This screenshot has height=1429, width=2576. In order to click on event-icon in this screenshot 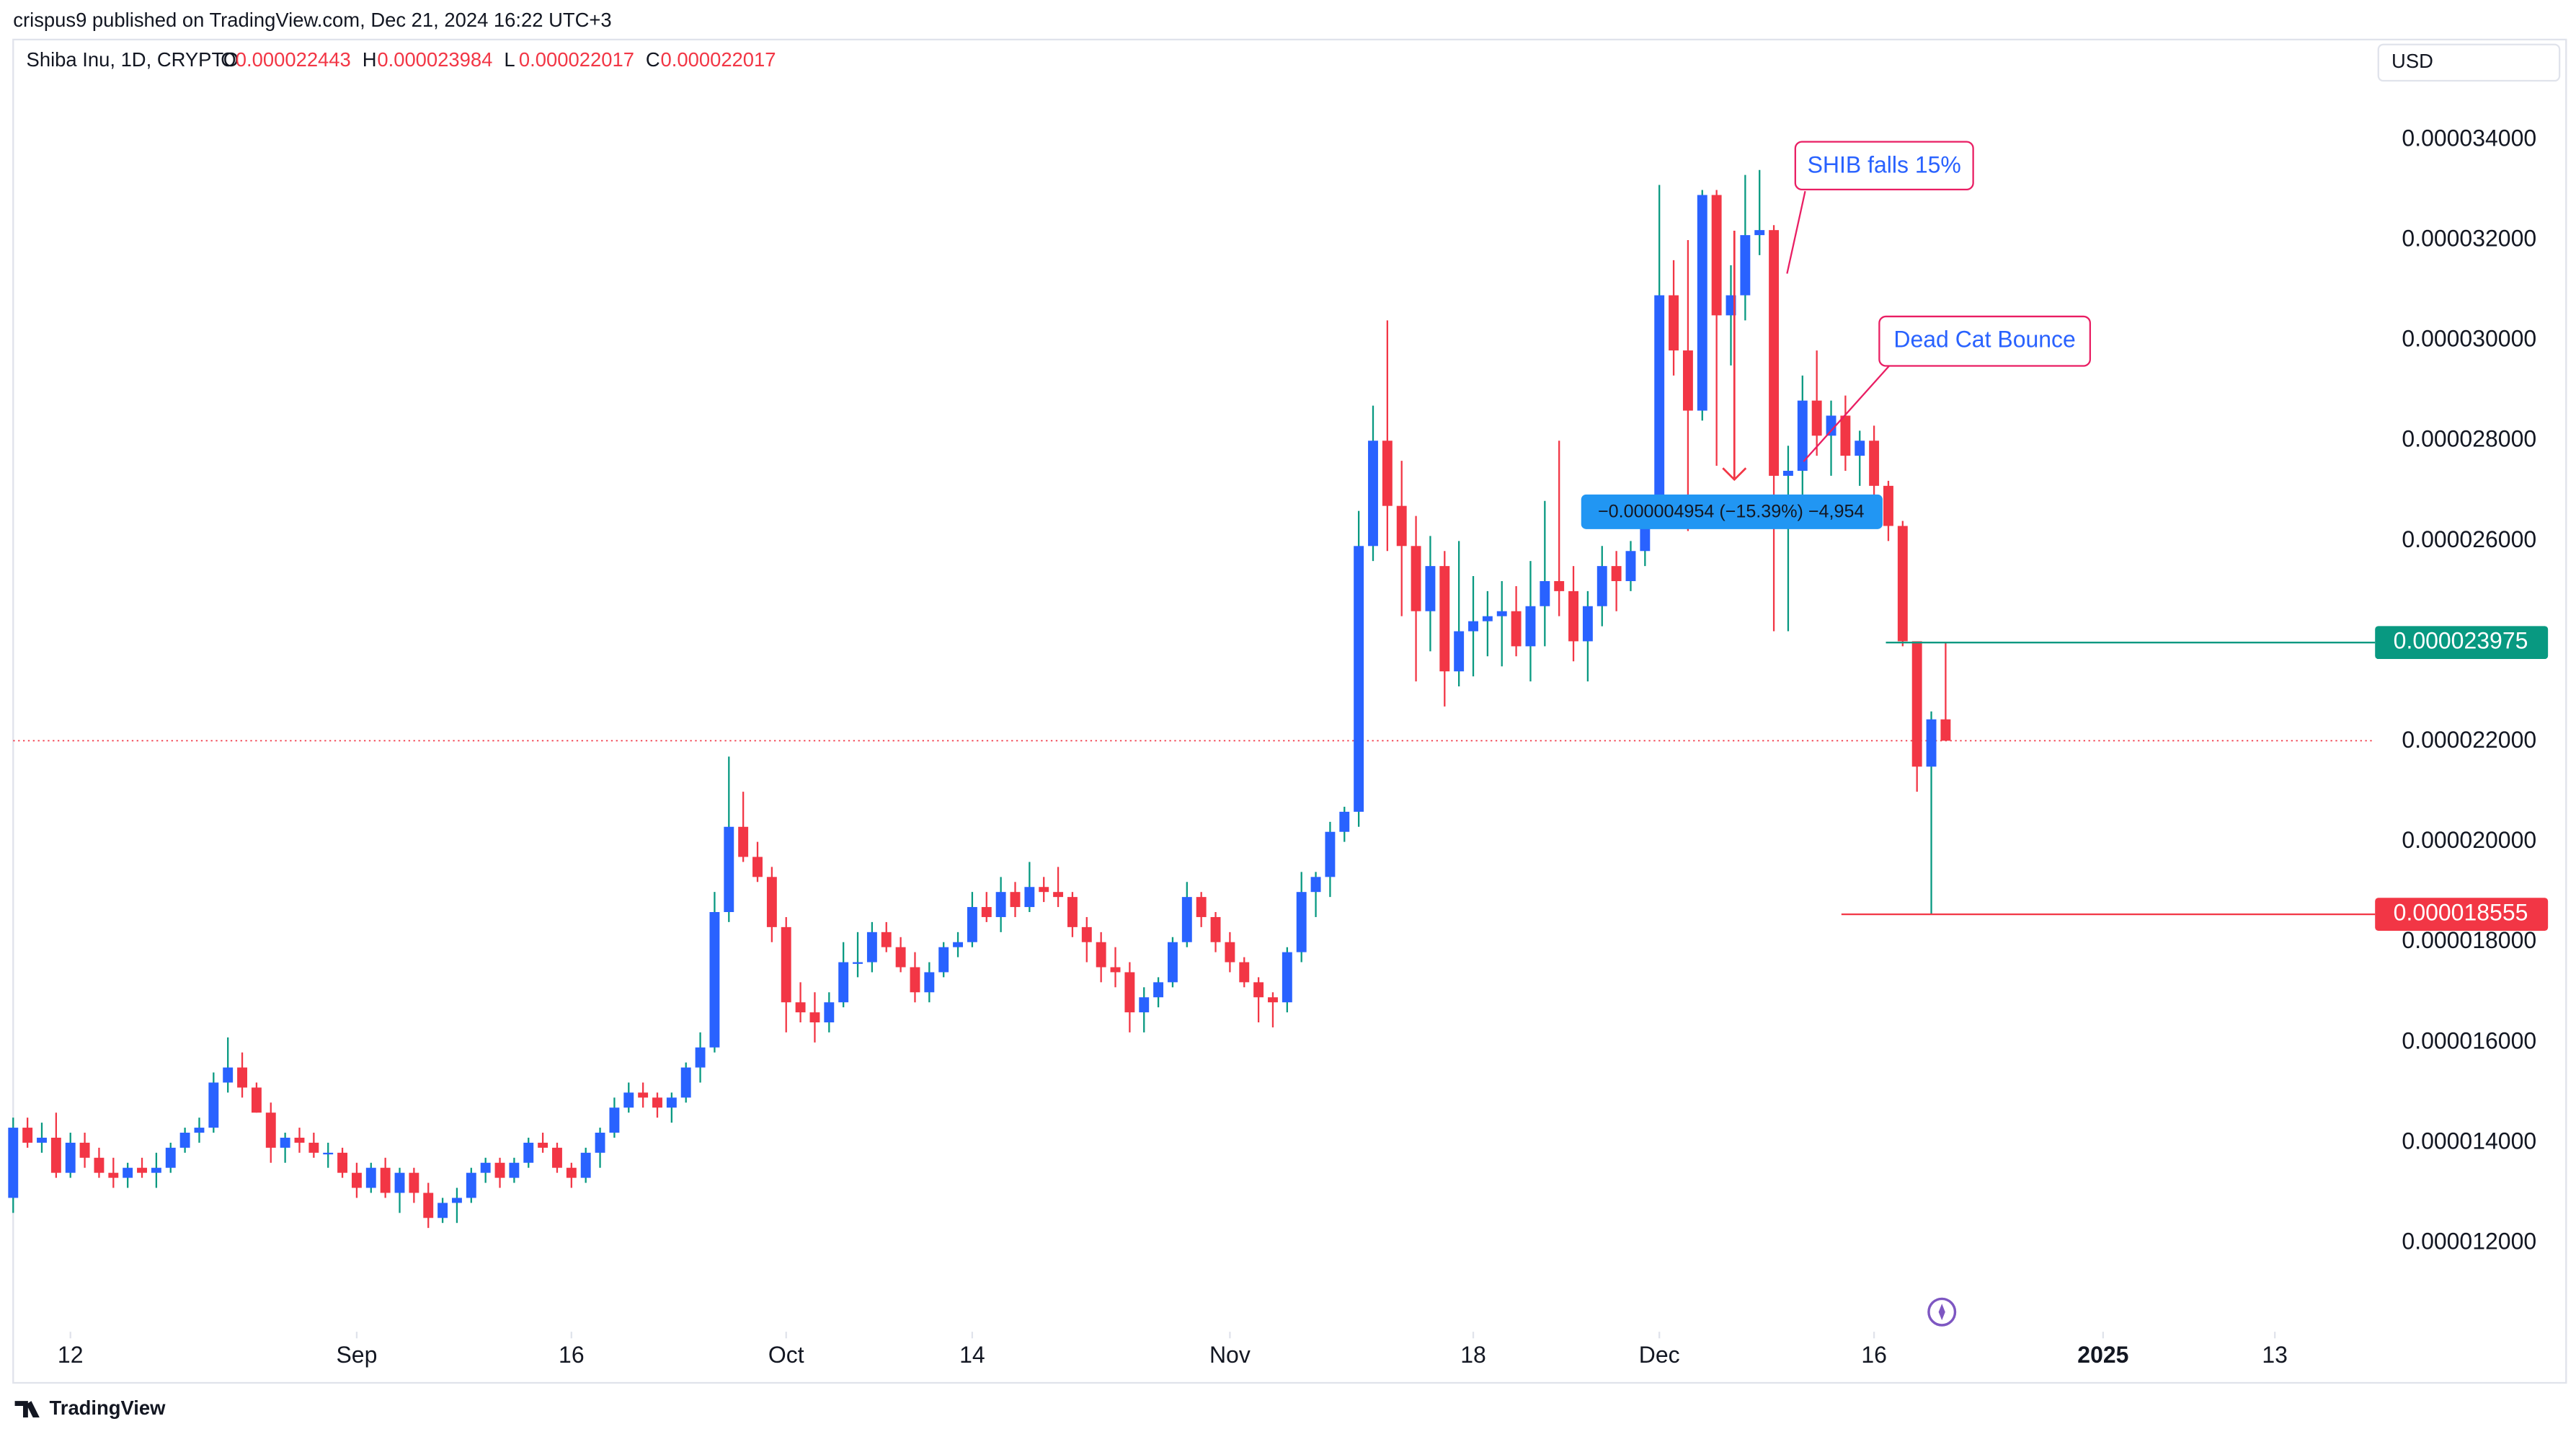, I will do `click(1942, 1312)`.